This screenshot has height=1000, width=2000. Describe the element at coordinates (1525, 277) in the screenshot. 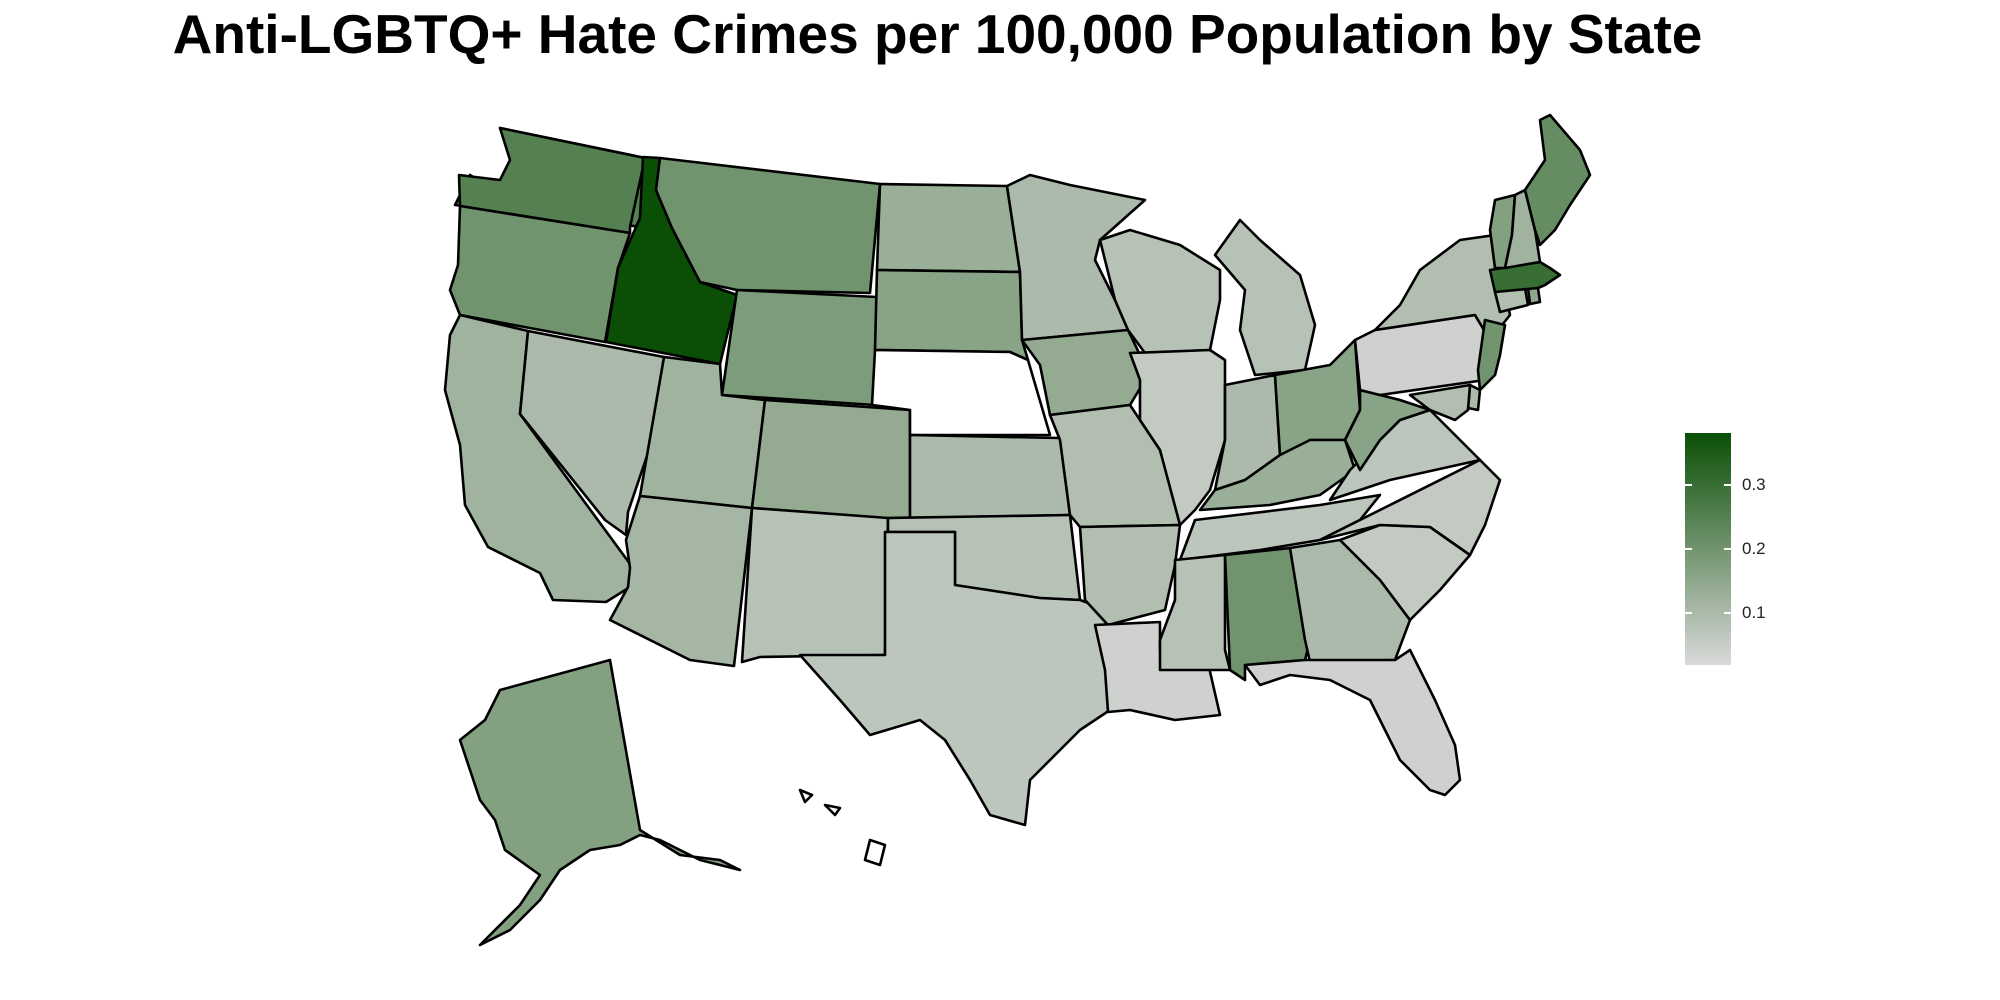

I see `state-massachusetts` at that location.